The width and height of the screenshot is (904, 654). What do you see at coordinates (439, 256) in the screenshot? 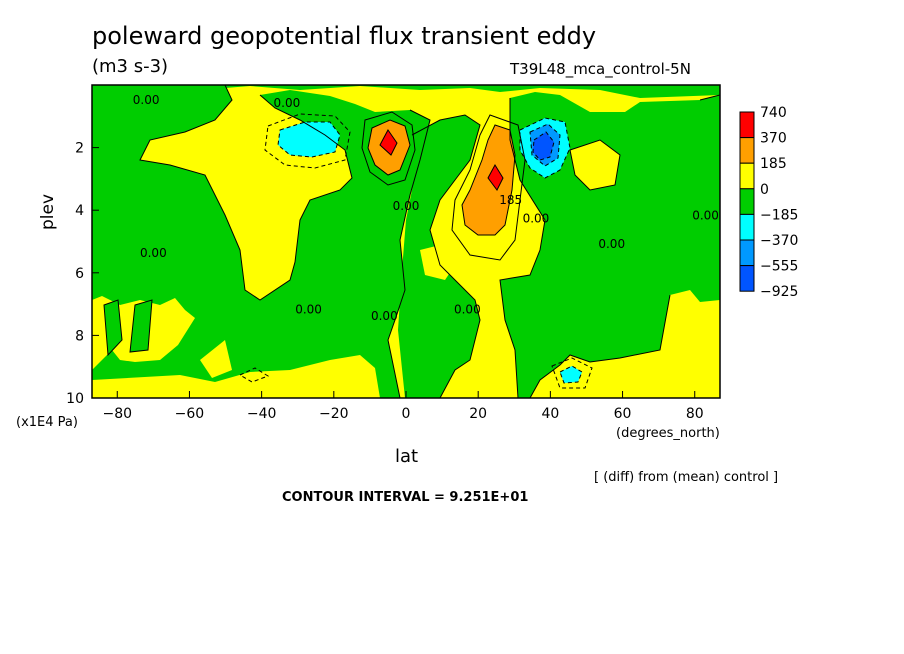
I see `green-region-equator` at bounding box center [439, 256].